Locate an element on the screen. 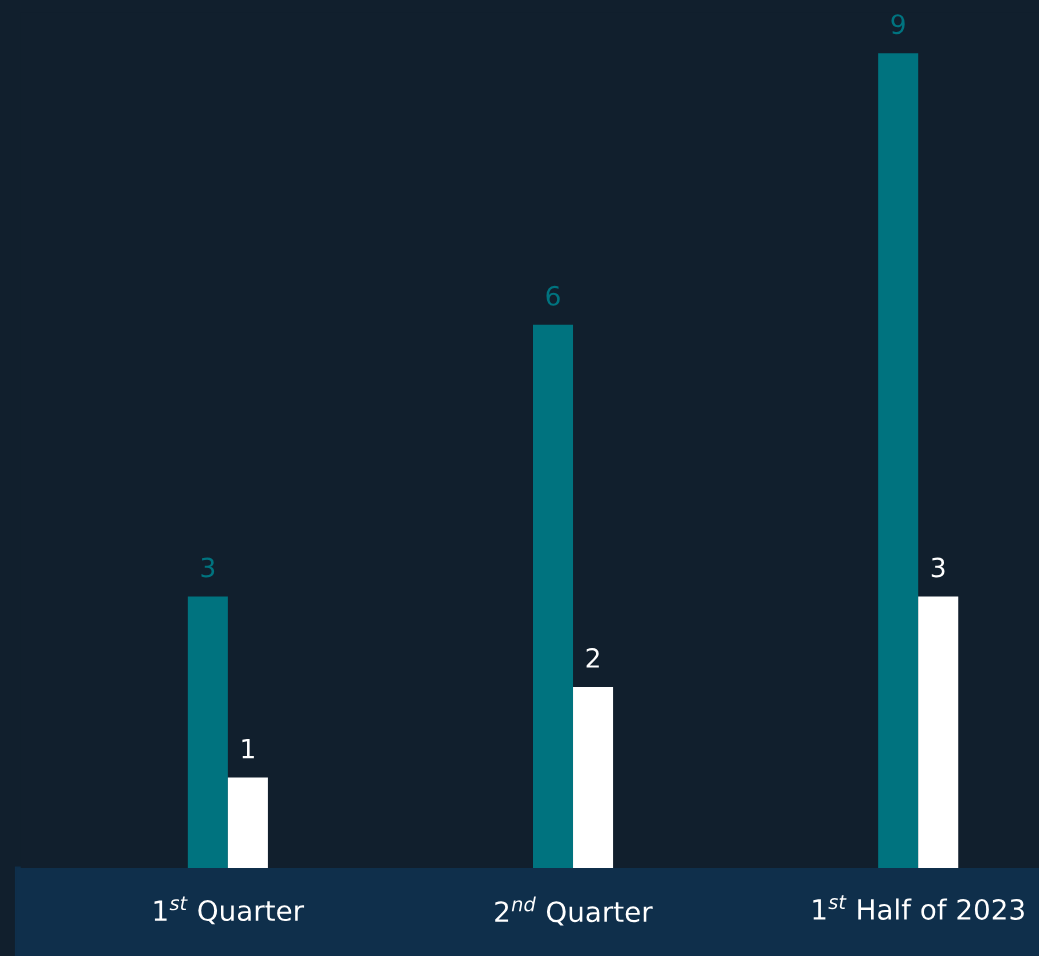  data-label: 6 is located at coordinates (553, 295).